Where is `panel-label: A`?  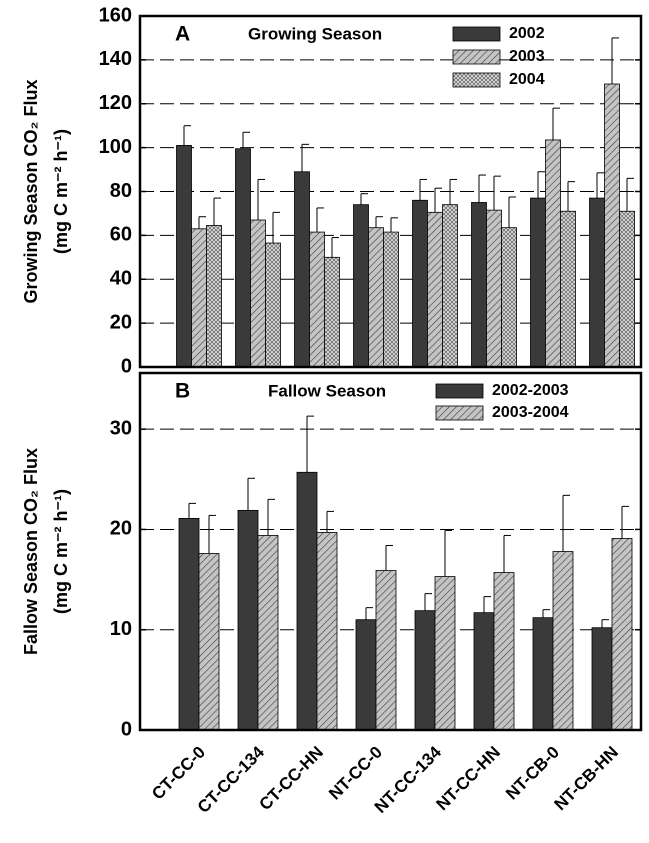 panel-label: A is located at coordinates (182, 34).